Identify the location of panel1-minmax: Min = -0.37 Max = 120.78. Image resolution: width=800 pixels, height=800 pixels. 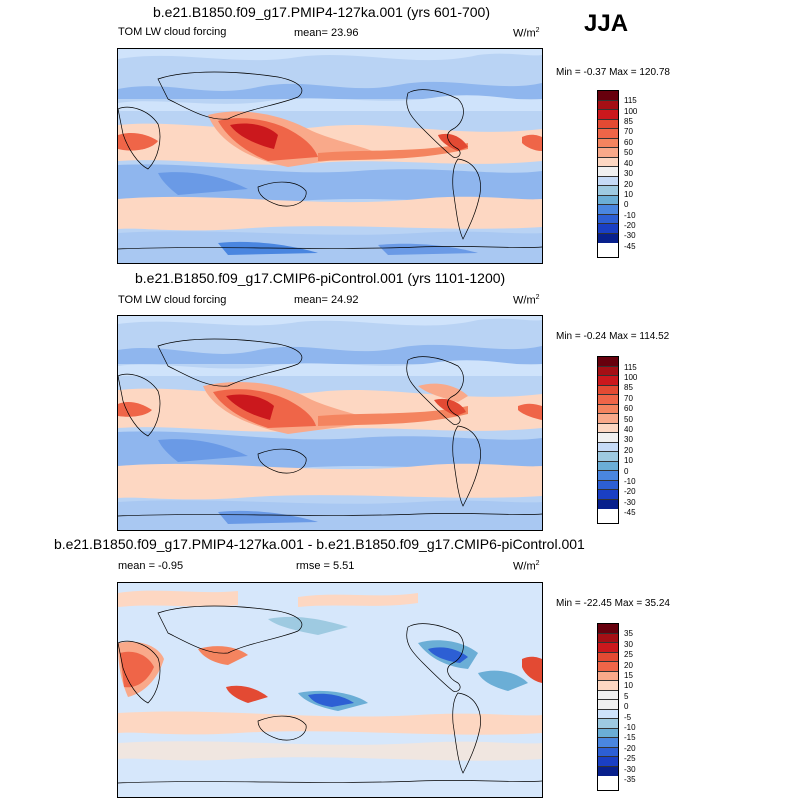
(613, 72).